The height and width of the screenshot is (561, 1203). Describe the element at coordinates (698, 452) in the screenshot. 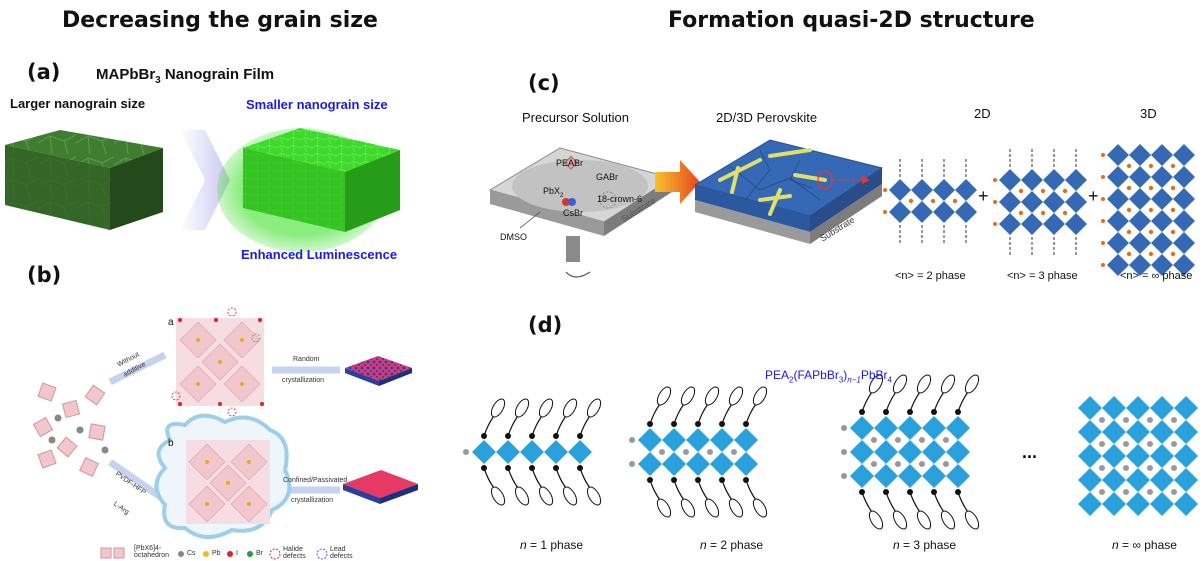

I see `structure-n2` at that location.